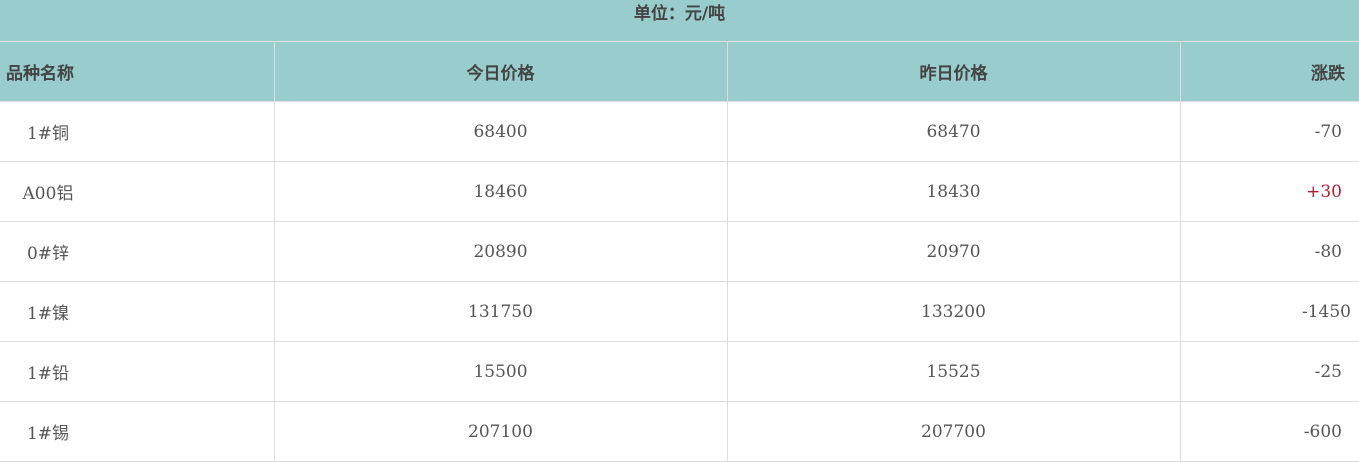  What do you see at coordinates (137, 431) in the screenshot?
I see `cell-name: 1#锡` at bounding box center [137, 431].